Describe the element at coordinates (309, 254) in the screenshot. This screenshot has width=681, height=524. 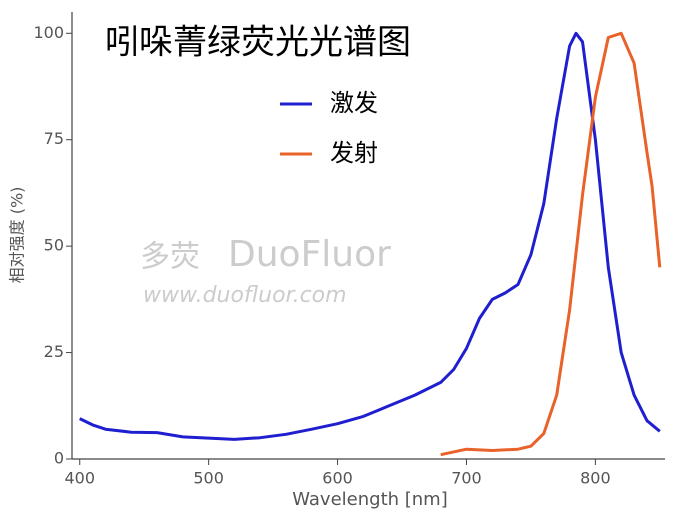
I see `watermark-brand: DuoFluor` at that location.